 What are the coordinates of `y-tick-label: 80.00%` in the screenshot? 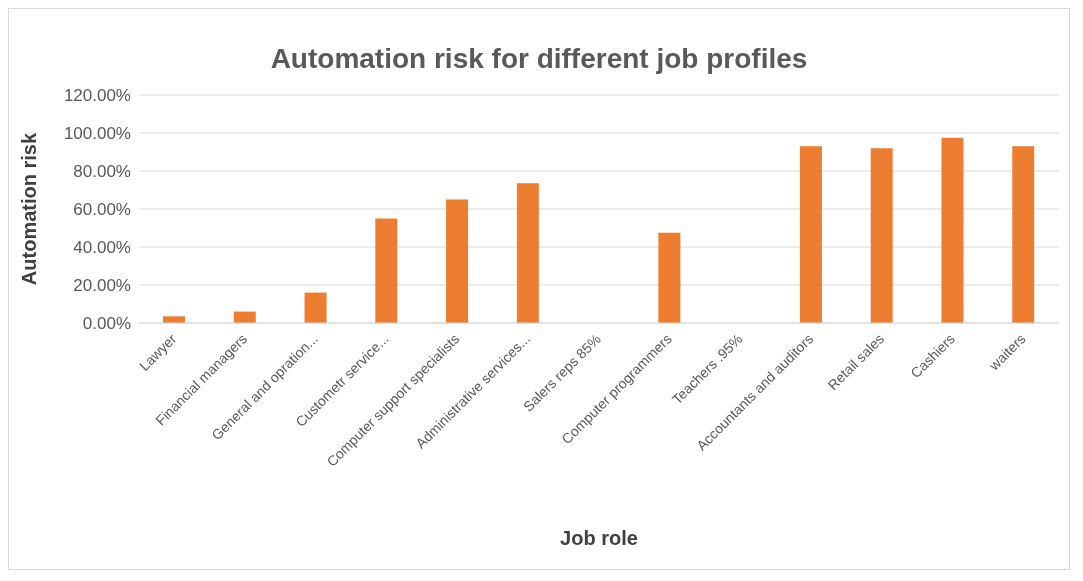 It's located at (102, 172).